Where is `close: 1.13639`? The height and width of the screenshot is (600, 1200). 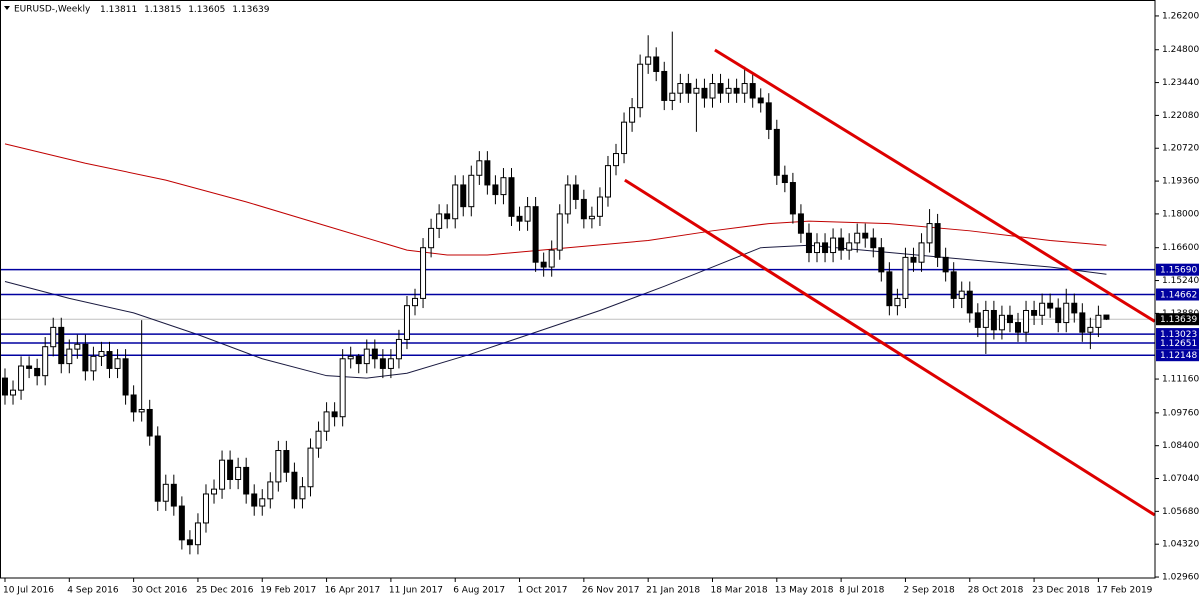
close: 1.13639 is located at coordinates (250, 10).